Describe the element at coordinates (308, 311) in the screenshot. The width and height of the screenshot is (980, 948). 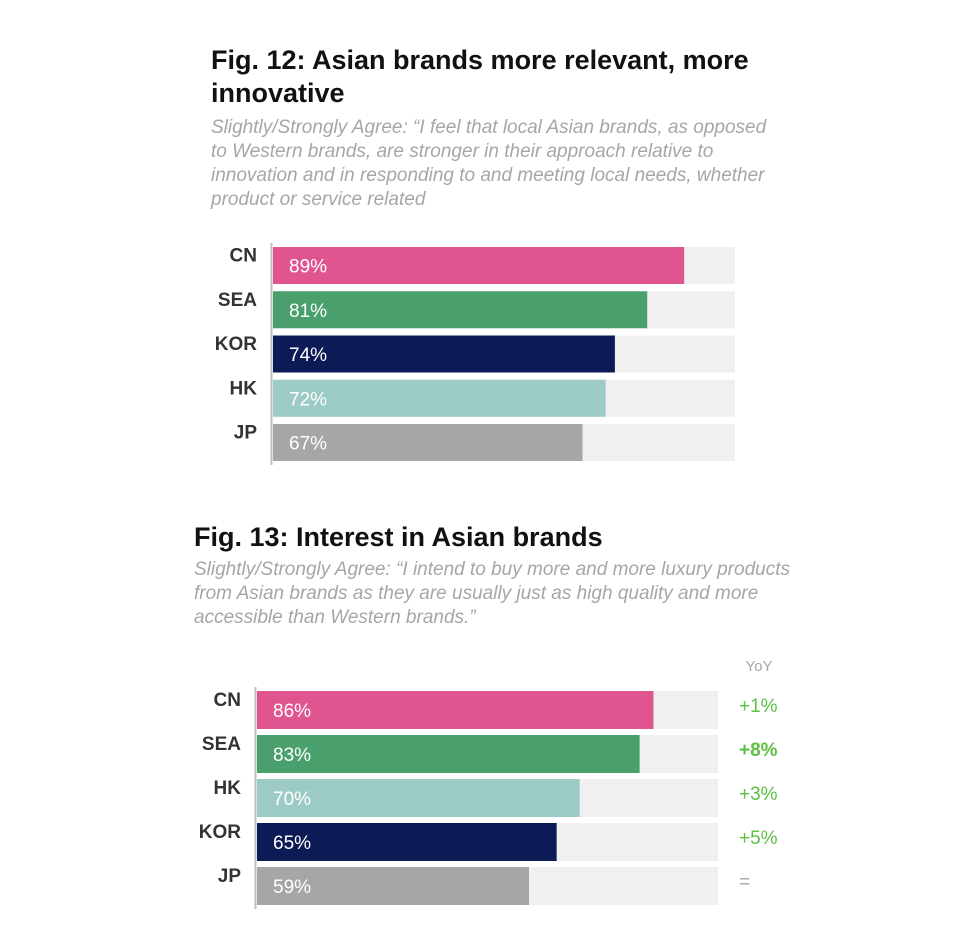
I see `fig12-value-label: 81%` at that location.